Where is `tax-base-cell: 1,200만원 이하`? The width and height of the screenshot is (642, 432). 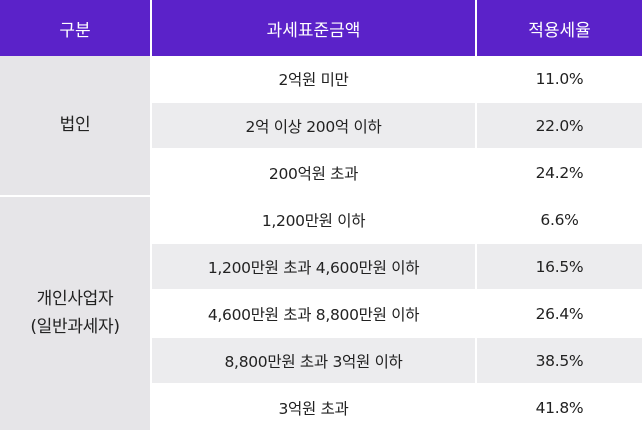
tax-base-cell: 1,200만원 이하 is located at coordinates (314, 220).